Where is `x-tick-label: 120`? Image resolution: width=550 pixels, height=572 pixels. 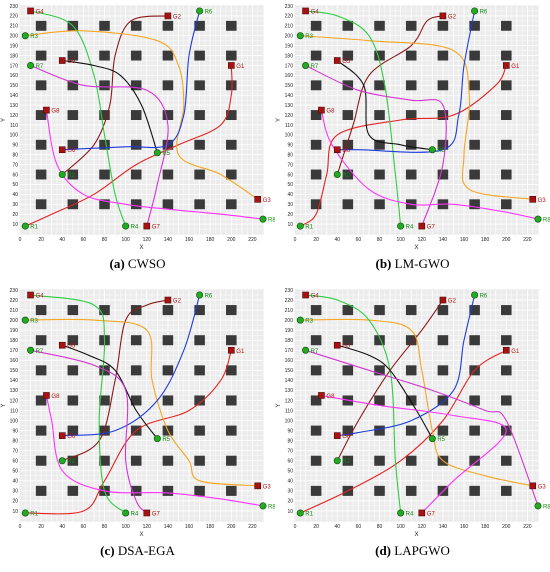
x-tick-label: 120 is located at coordinates (147, 527).